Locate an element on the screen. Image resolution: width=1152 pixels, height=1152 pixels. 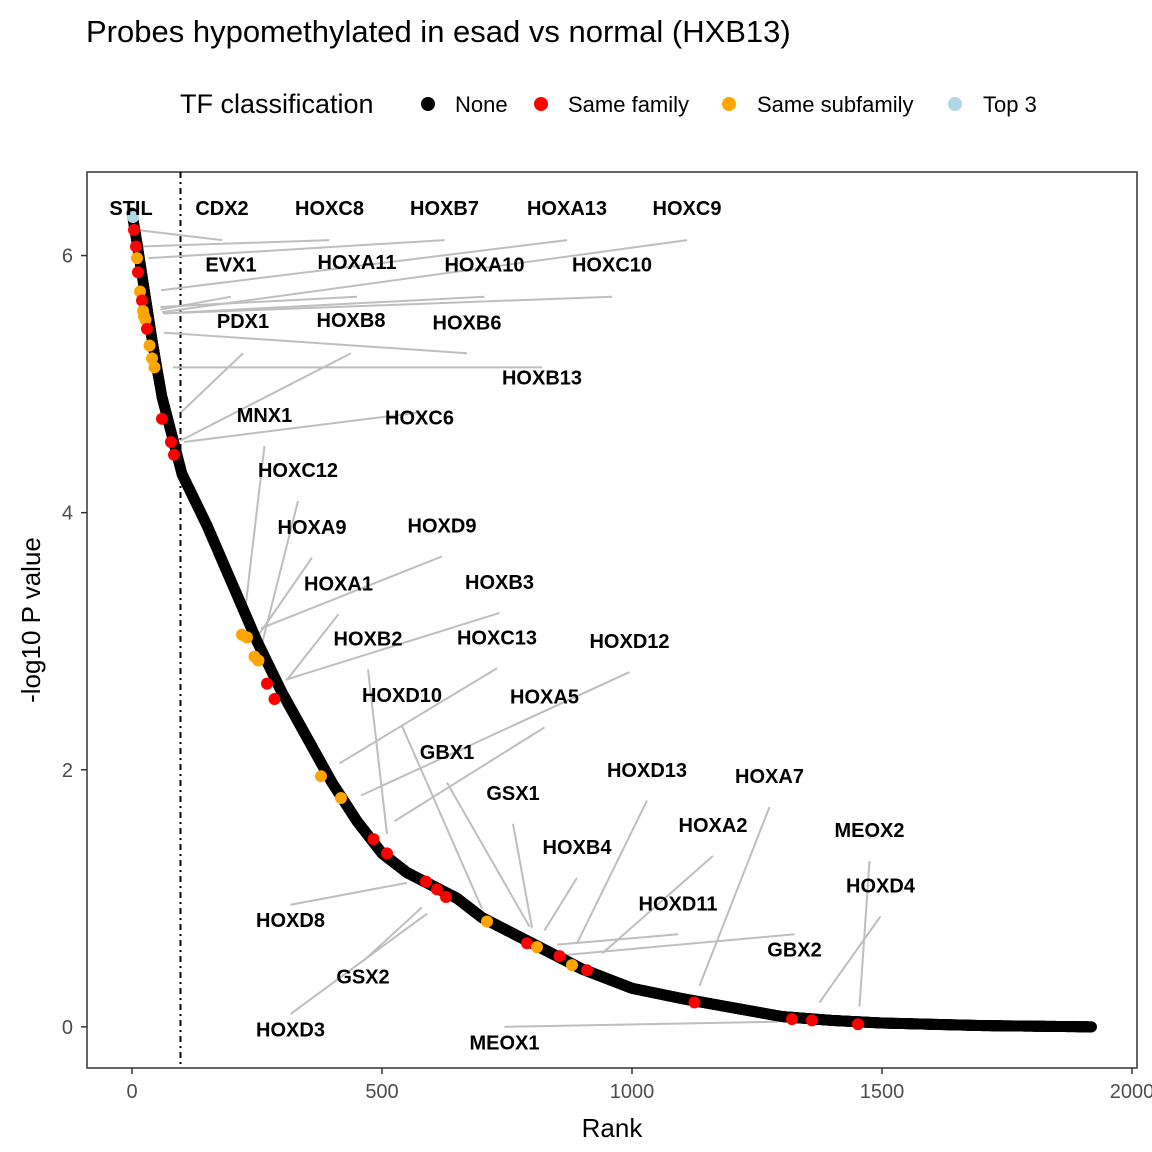
point-label: HOXC12 is located at coordinates (298, 471).